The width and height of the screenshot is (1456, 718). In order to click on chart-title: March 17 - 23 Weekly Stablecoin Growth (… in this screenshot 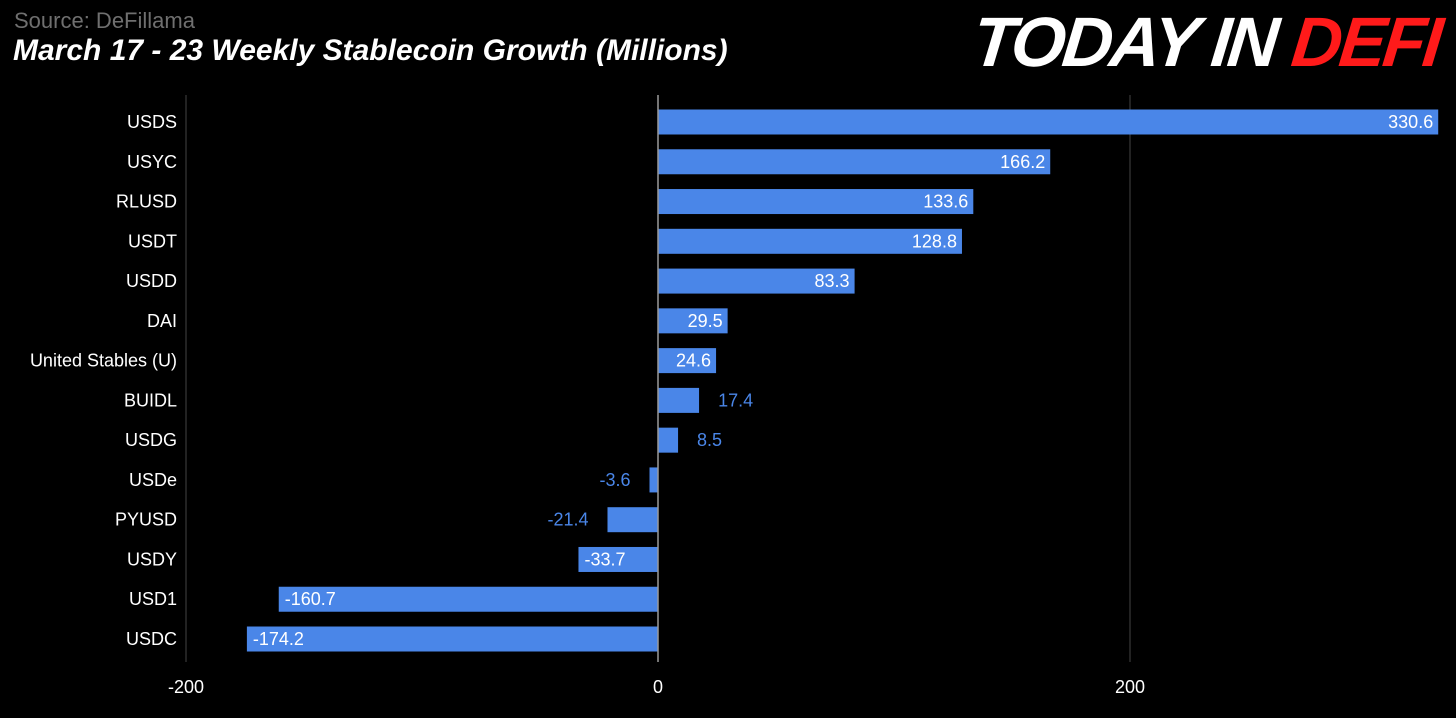, I will do `click(370, 50)`.